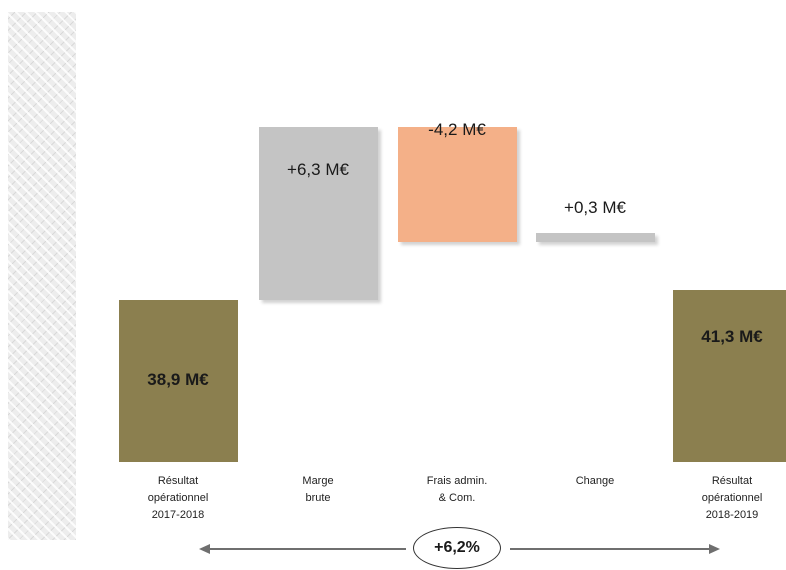 The height and width of the screenshot is (570, 786). Describe the element at coordinates (178, 515) in the screenshot. I see `category-label-line: 2017-2018` at that location.